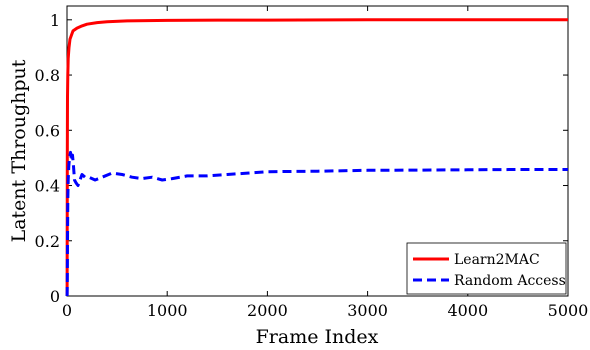 The image size is (590, 350). What do you see at coordinates (467, 310) in the screenshot?
I see `x-tick-label: 4000` at bounding box center [467, 310].